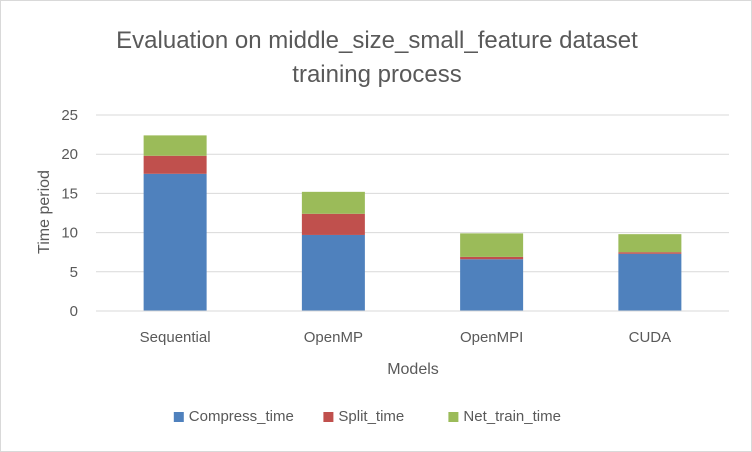 The image size is (752, 452). I want to click on x-tick-label: OpenMP, so click(333, 337).